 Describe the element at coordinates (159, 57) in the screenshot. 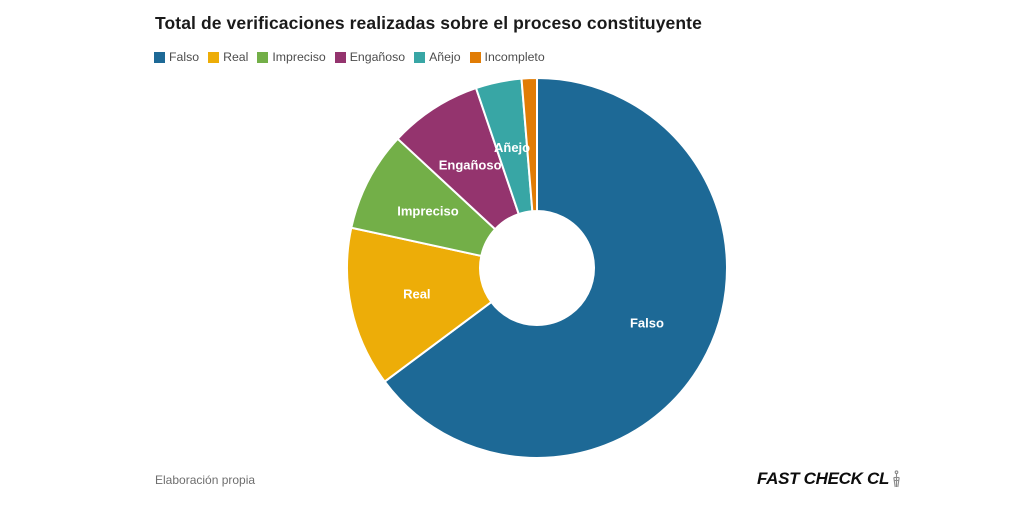

I see `legend-swatch-falso-icon` at that location.